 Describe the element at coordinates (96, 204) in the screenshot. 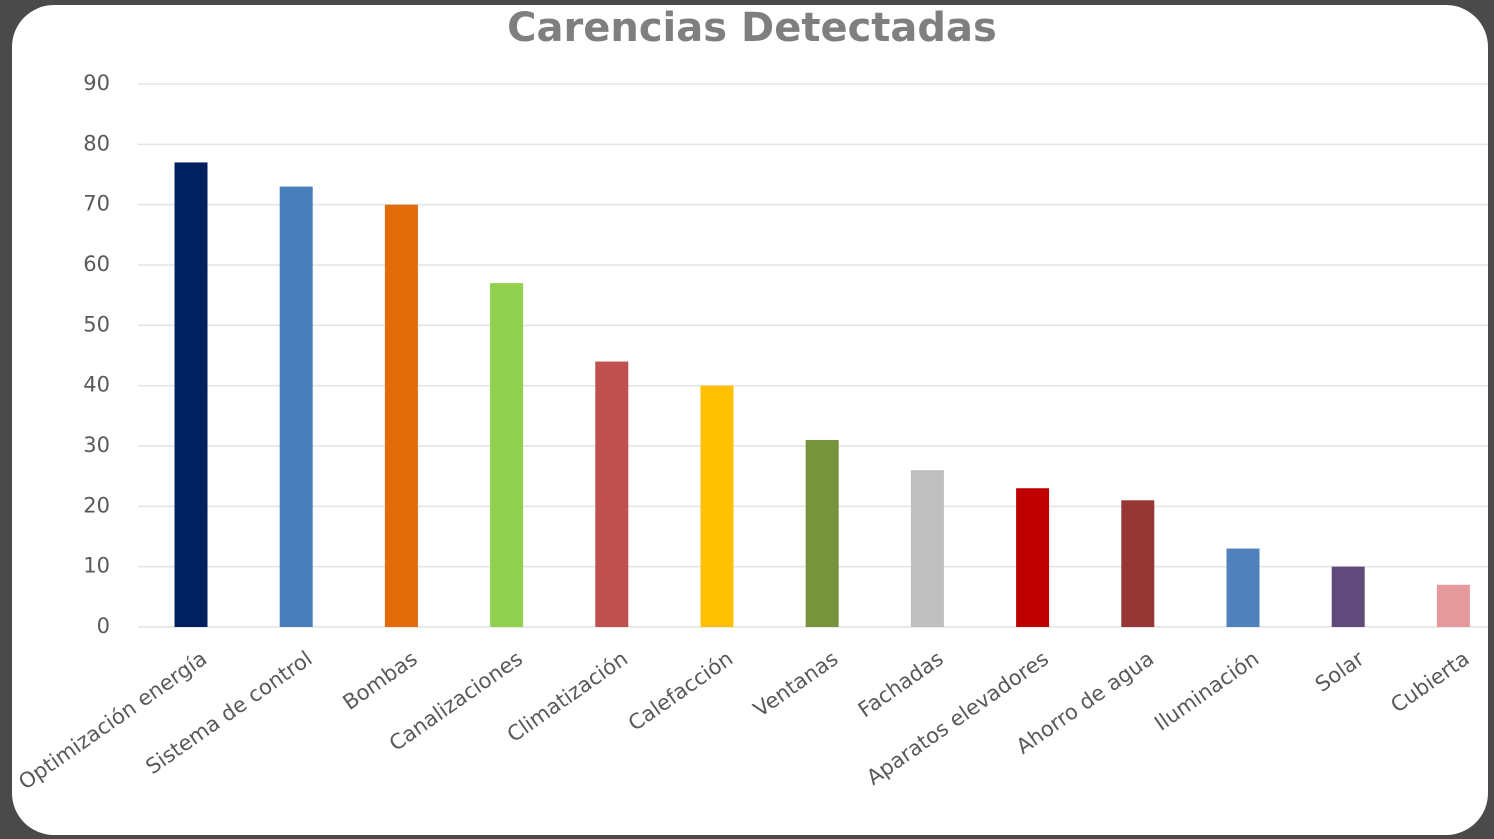

I see `y-tick-label: 70` at that location.